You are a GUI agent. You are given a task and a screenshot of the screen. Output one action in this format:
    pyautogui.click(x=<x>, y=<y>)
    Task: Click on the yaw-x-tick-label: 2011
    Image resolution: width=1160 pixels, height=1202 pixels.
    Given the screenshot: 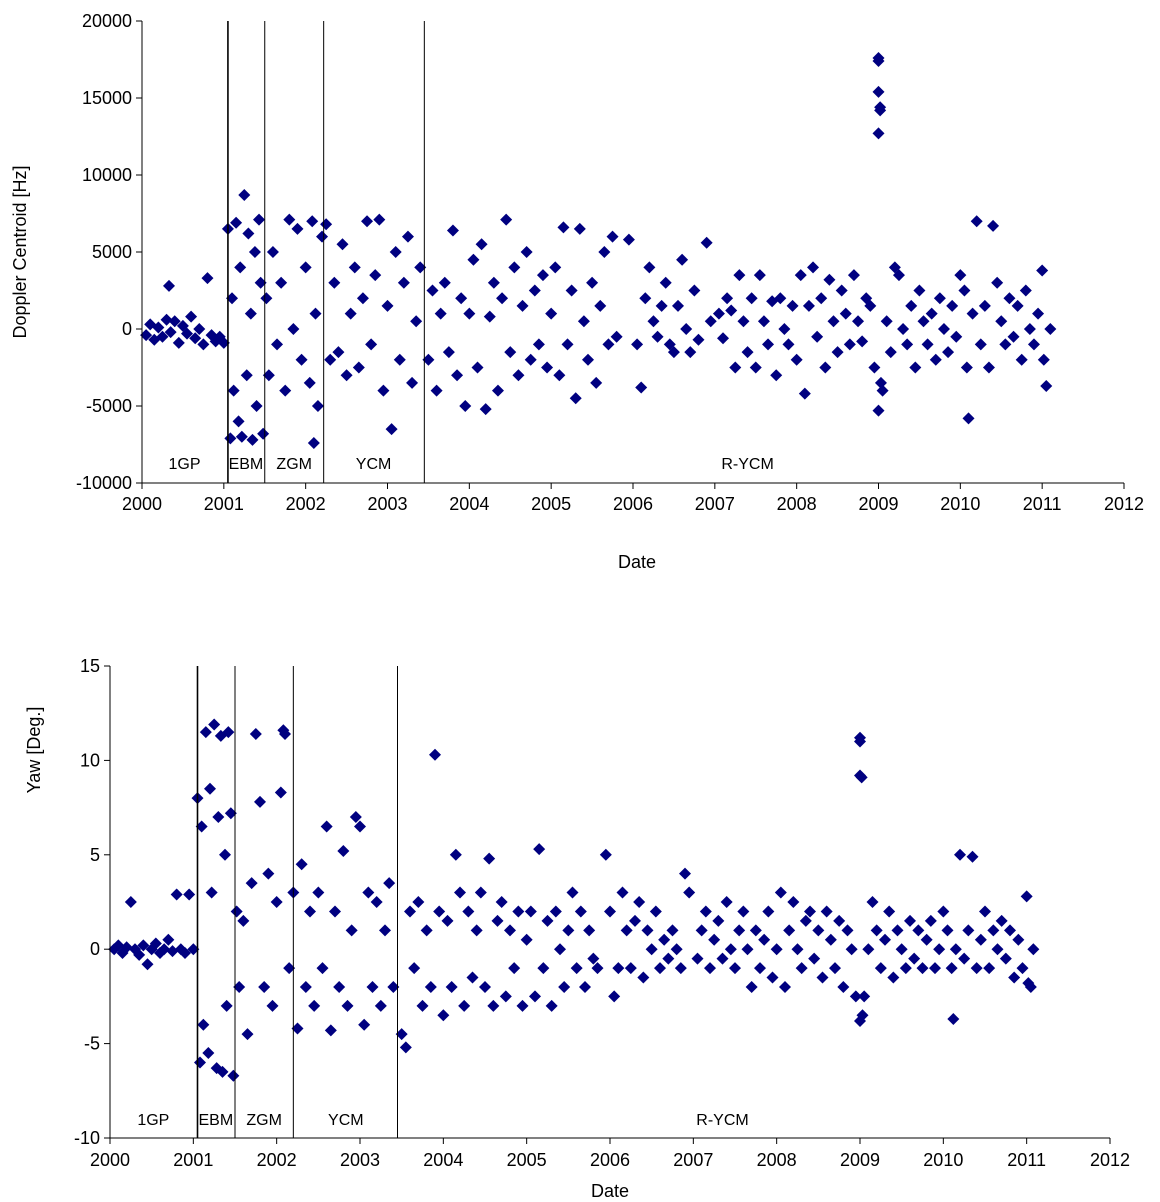 What is the action you would take?
    pyautogui.click(x=1026, y=1160)
    